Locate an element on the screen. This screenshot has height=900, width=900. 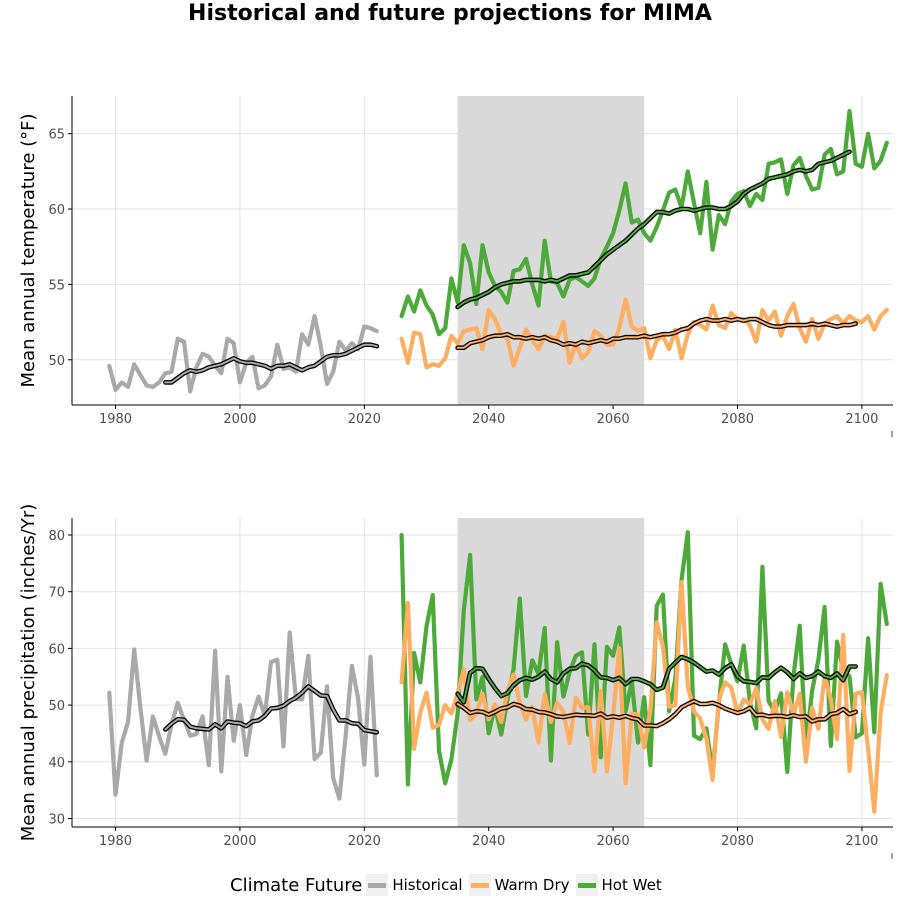
legend-key-historical is located at coordinates (377, 885).